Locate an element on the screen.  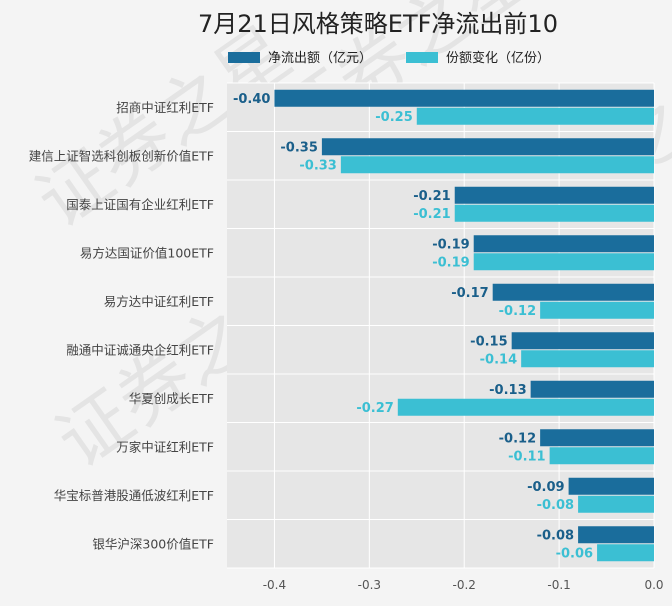
category-label: 易方达国证价值100ETF is located at coordinates (147, 252).